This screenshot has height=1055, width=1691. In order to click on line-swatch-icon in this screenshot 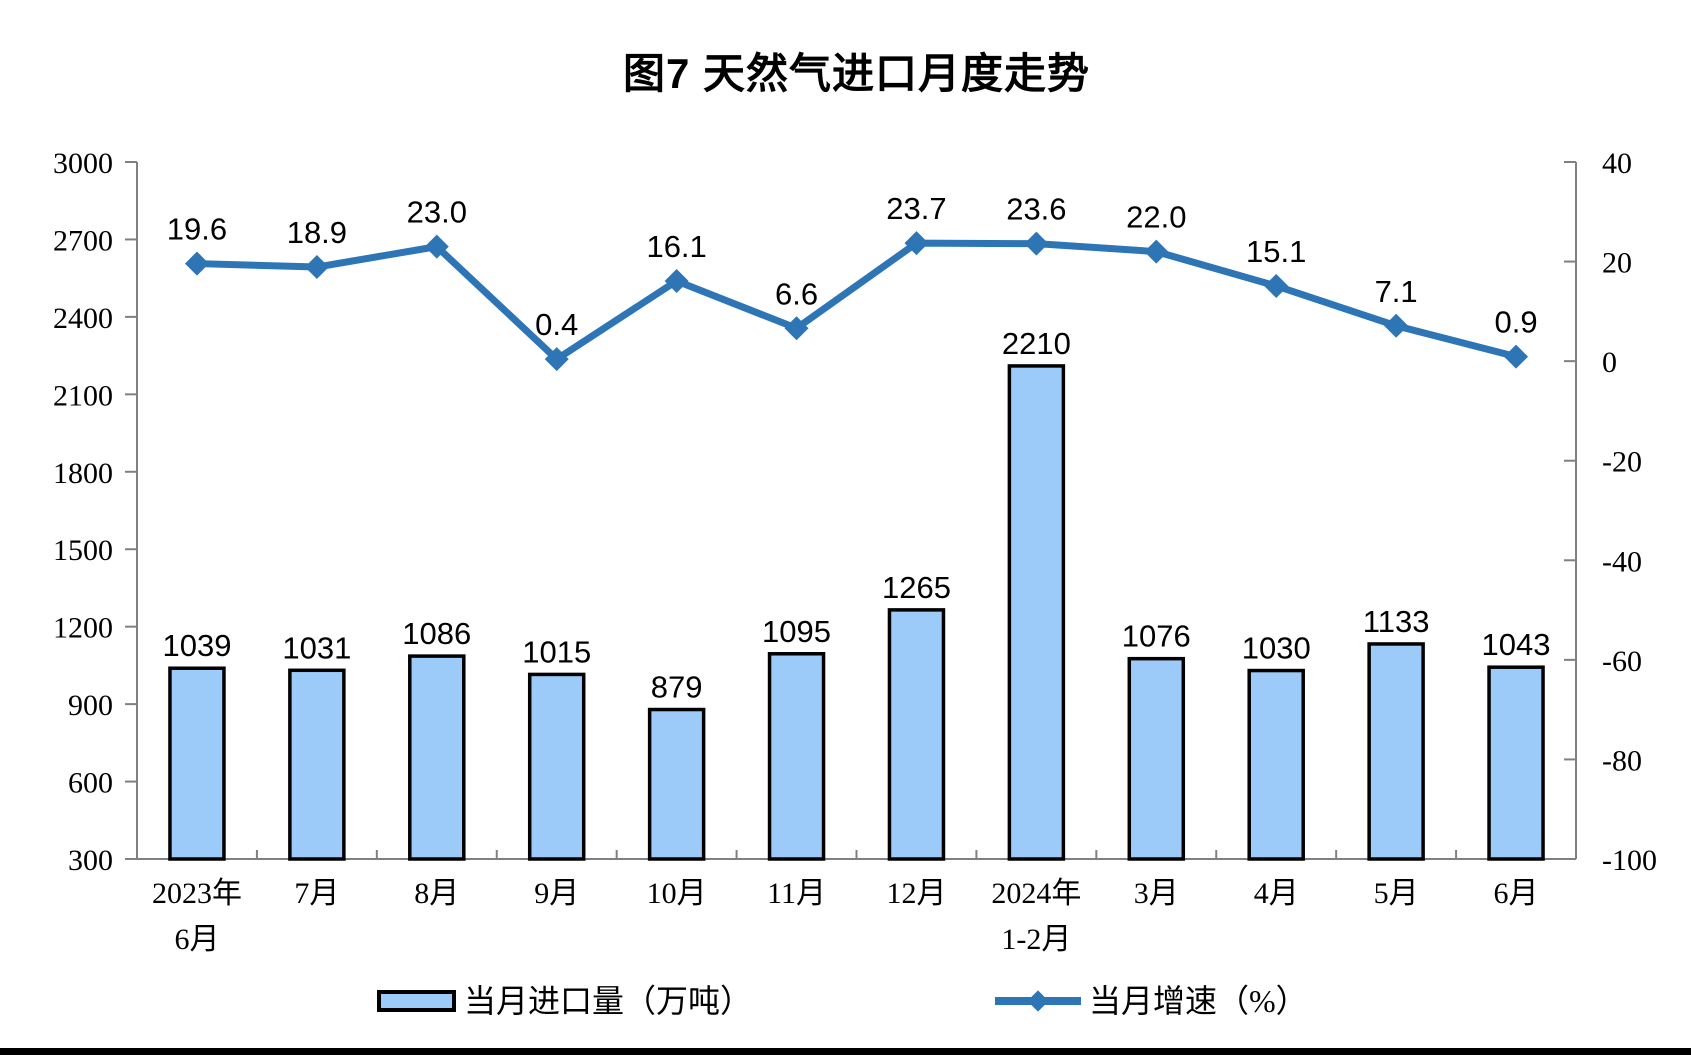, I will do `click(1038, 1001)`.